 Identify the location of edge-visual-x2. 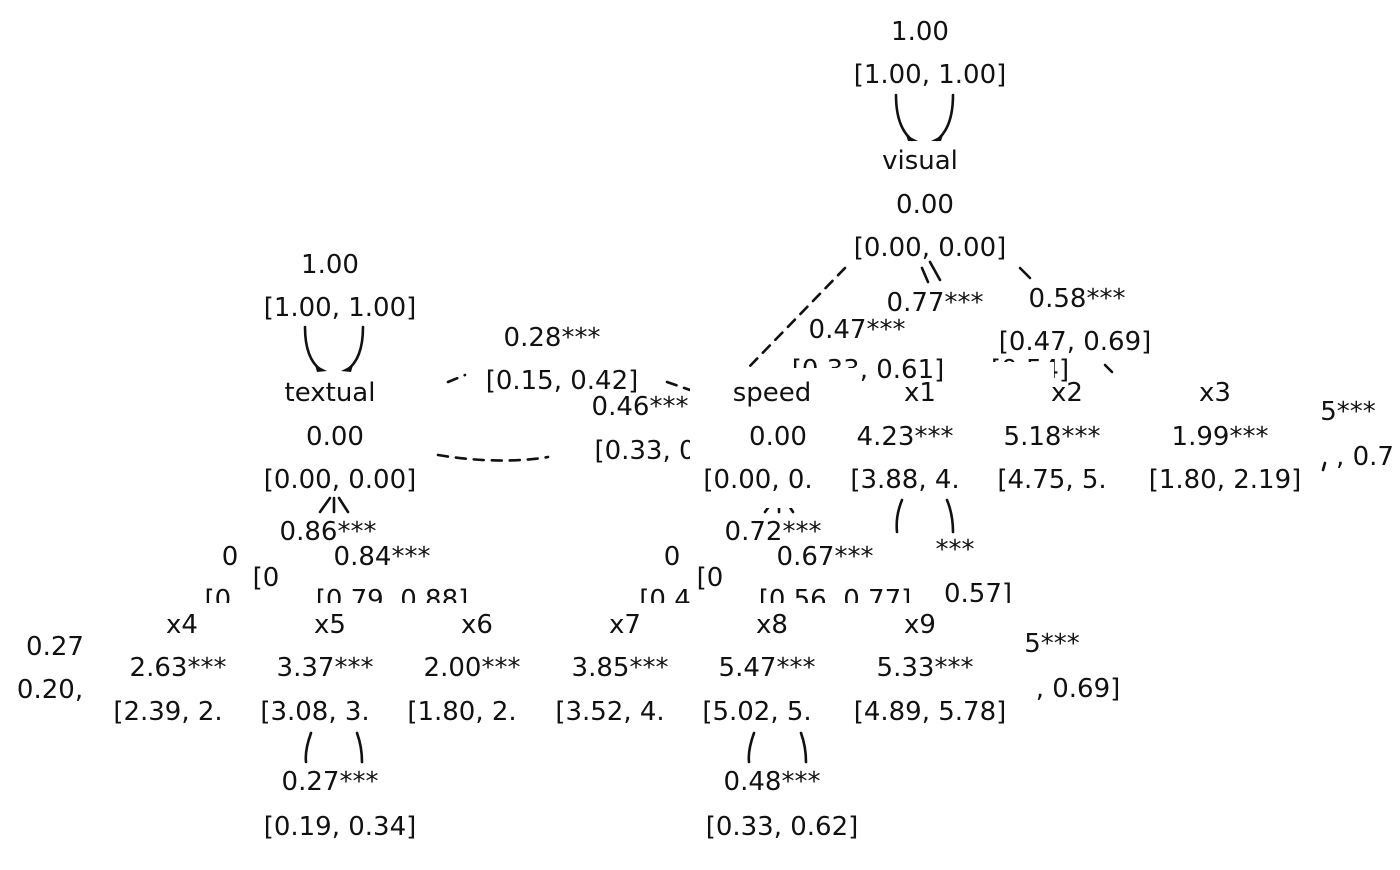
(1025, 273).